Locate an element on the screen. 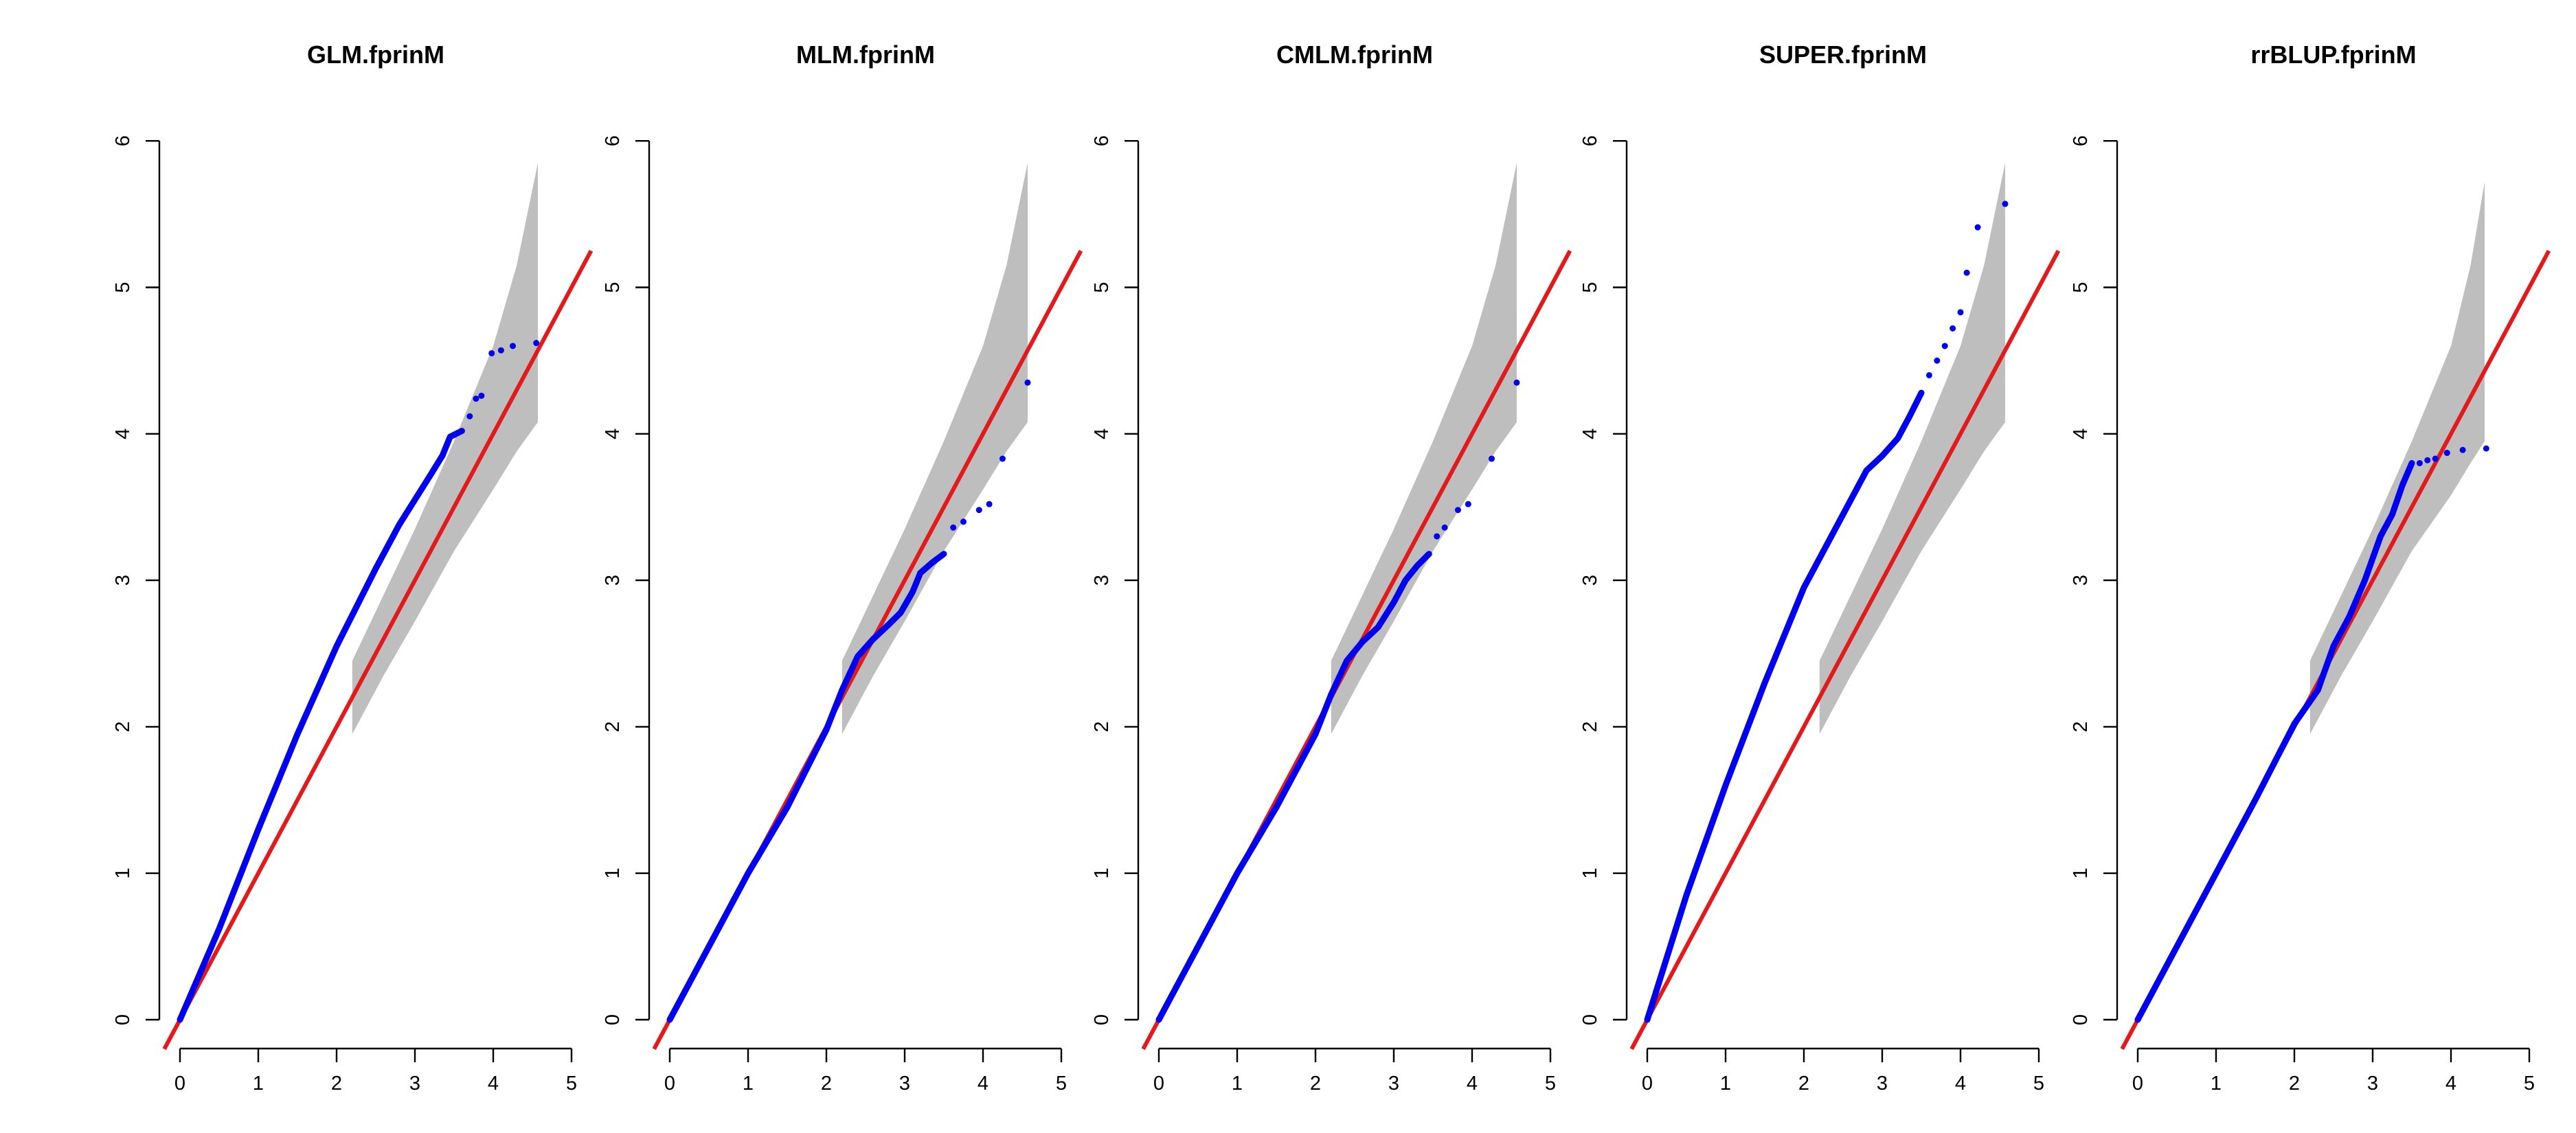 The height and width of the screenshot is (1133, 2576). expected-diagonal-line is located at coordinates (1845, 650).